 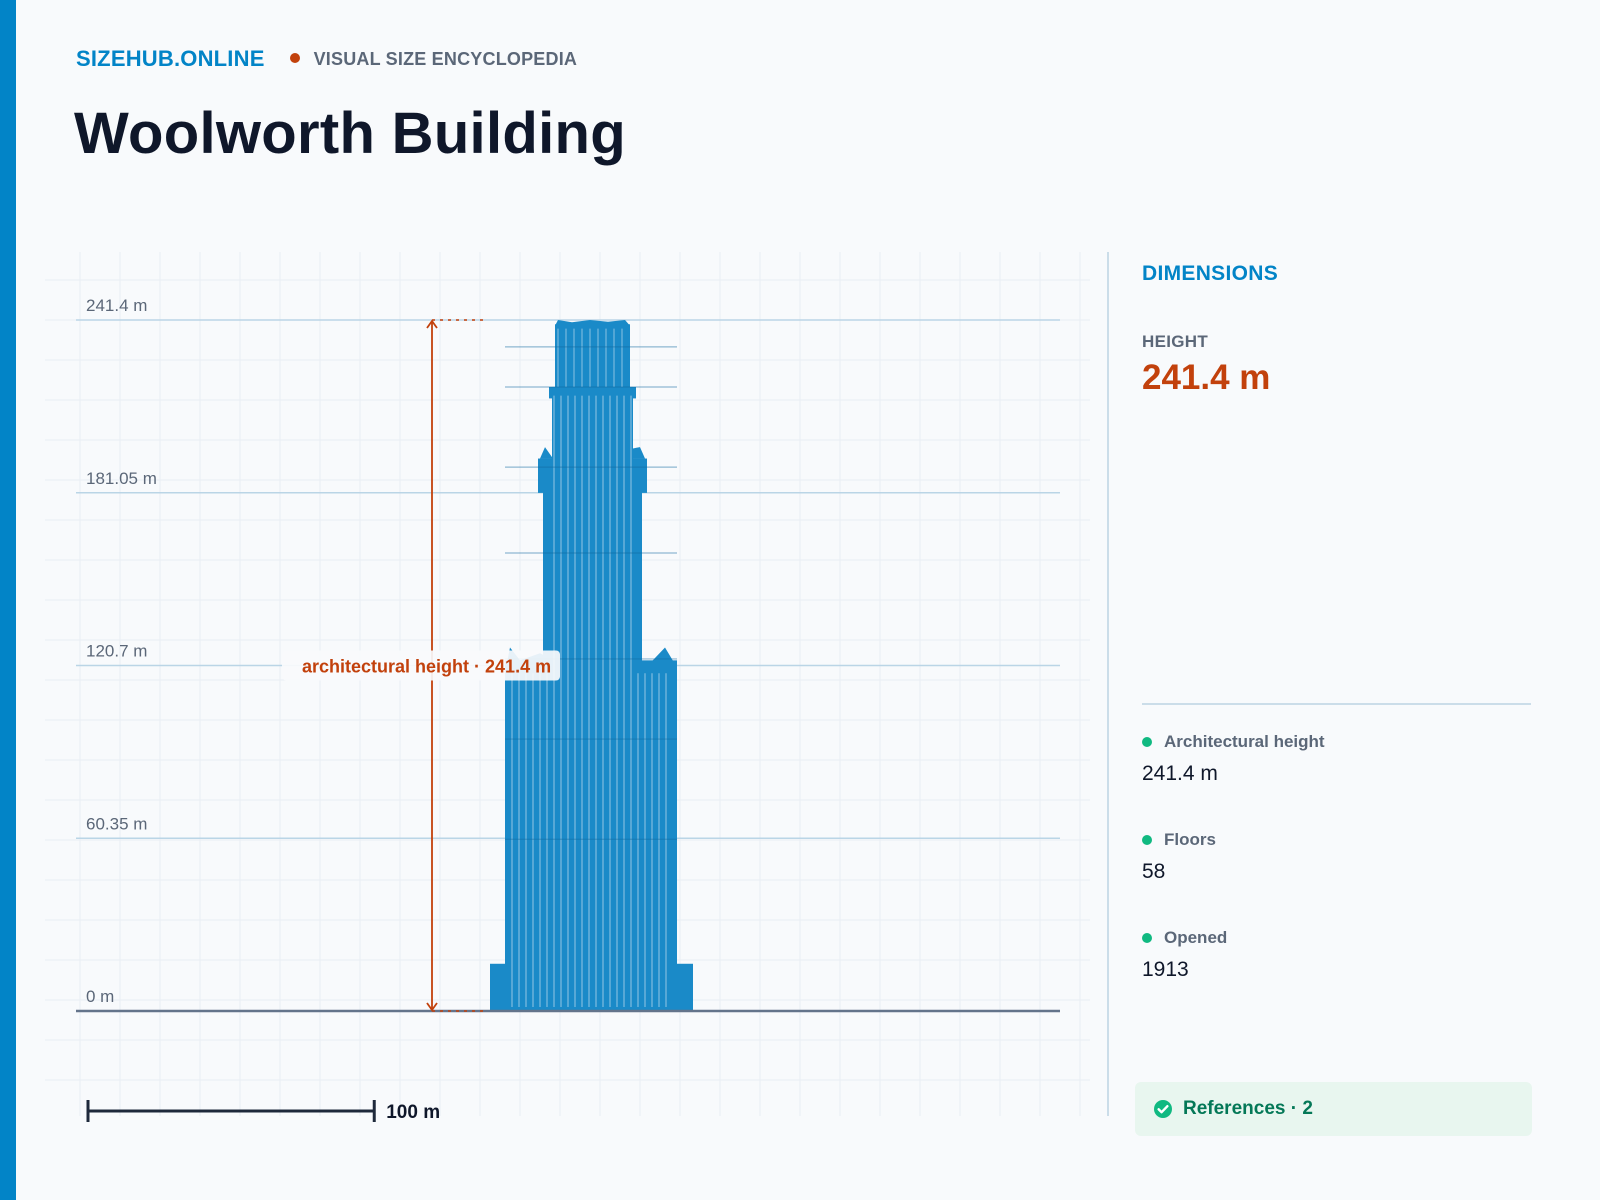 What do you see at coordinates (1180, 773) in the screenshot?
I see `stat-value: 241.4 m` at bounding box center [1180, 773].